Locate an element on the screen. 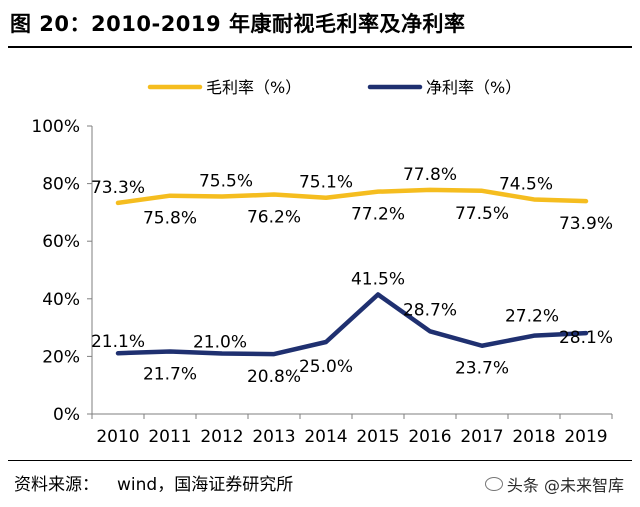  x-tick-label: 2013 is located at coordinates (273, 437).